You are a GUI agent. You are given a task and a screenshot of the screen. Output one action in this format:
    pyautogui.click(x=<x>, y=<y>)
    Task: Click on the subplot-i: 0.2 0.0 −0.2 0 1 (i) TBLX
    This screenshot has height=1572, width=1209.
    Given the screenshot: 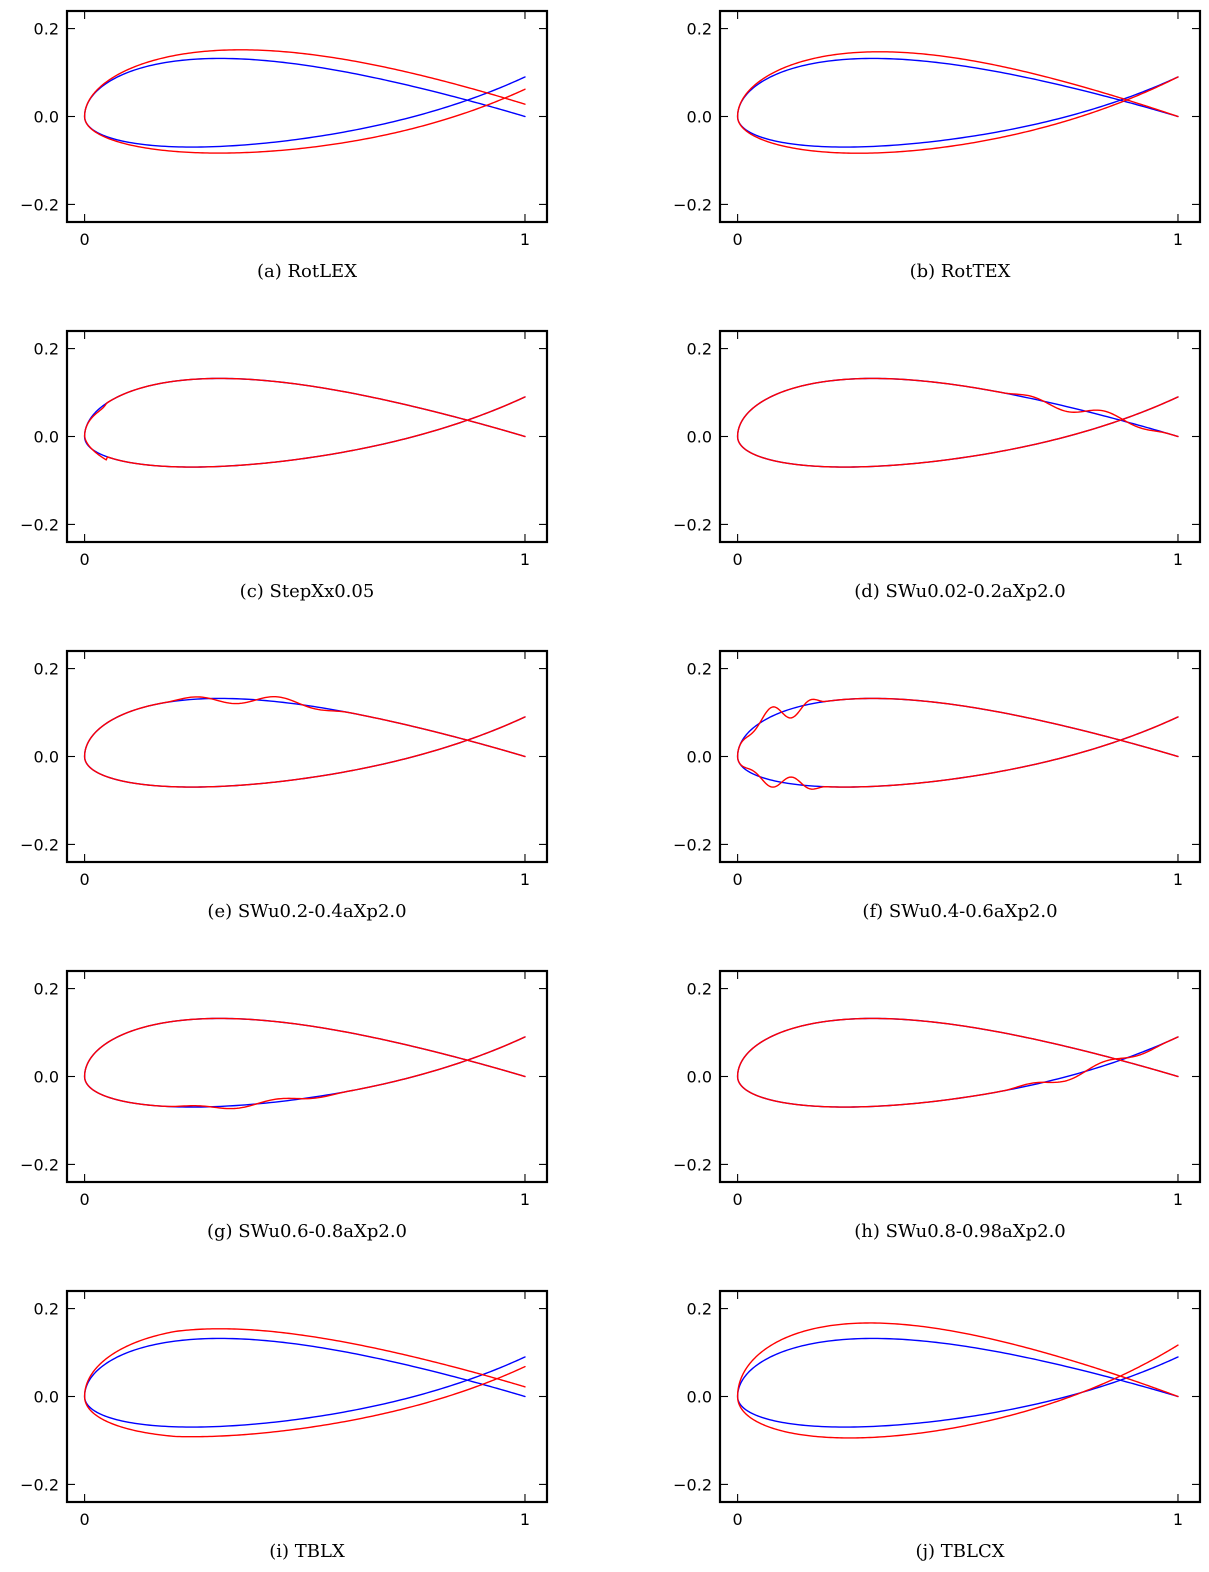 What is the action you would take?
    pyautogui.click(x=284, y=1425)
    